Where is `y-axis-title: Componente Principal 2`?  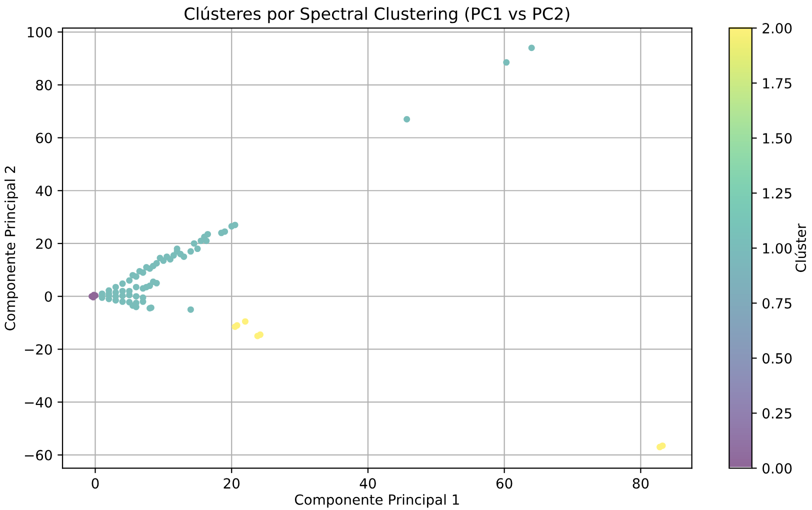
y-axis-title: Componente Principal 2 is located at coordinates (11, 248).